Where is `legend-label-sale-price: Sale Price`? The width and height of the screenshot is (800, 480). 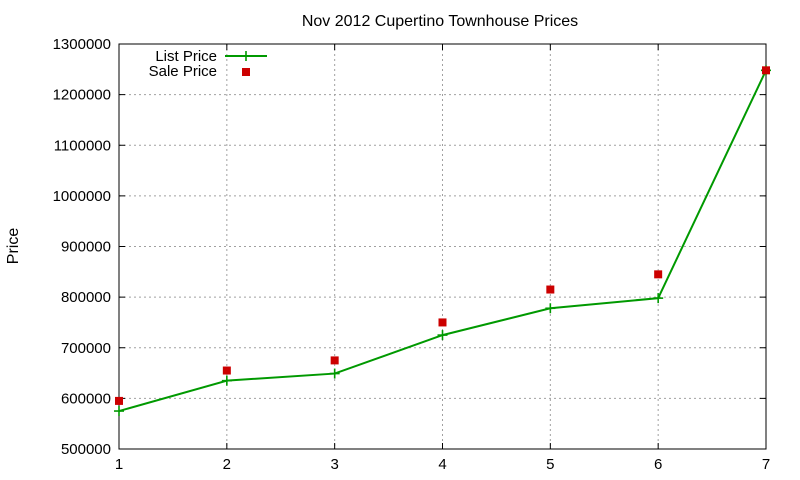
legend-label-sale-price: Sale Price is located at coordinates (183, 71).